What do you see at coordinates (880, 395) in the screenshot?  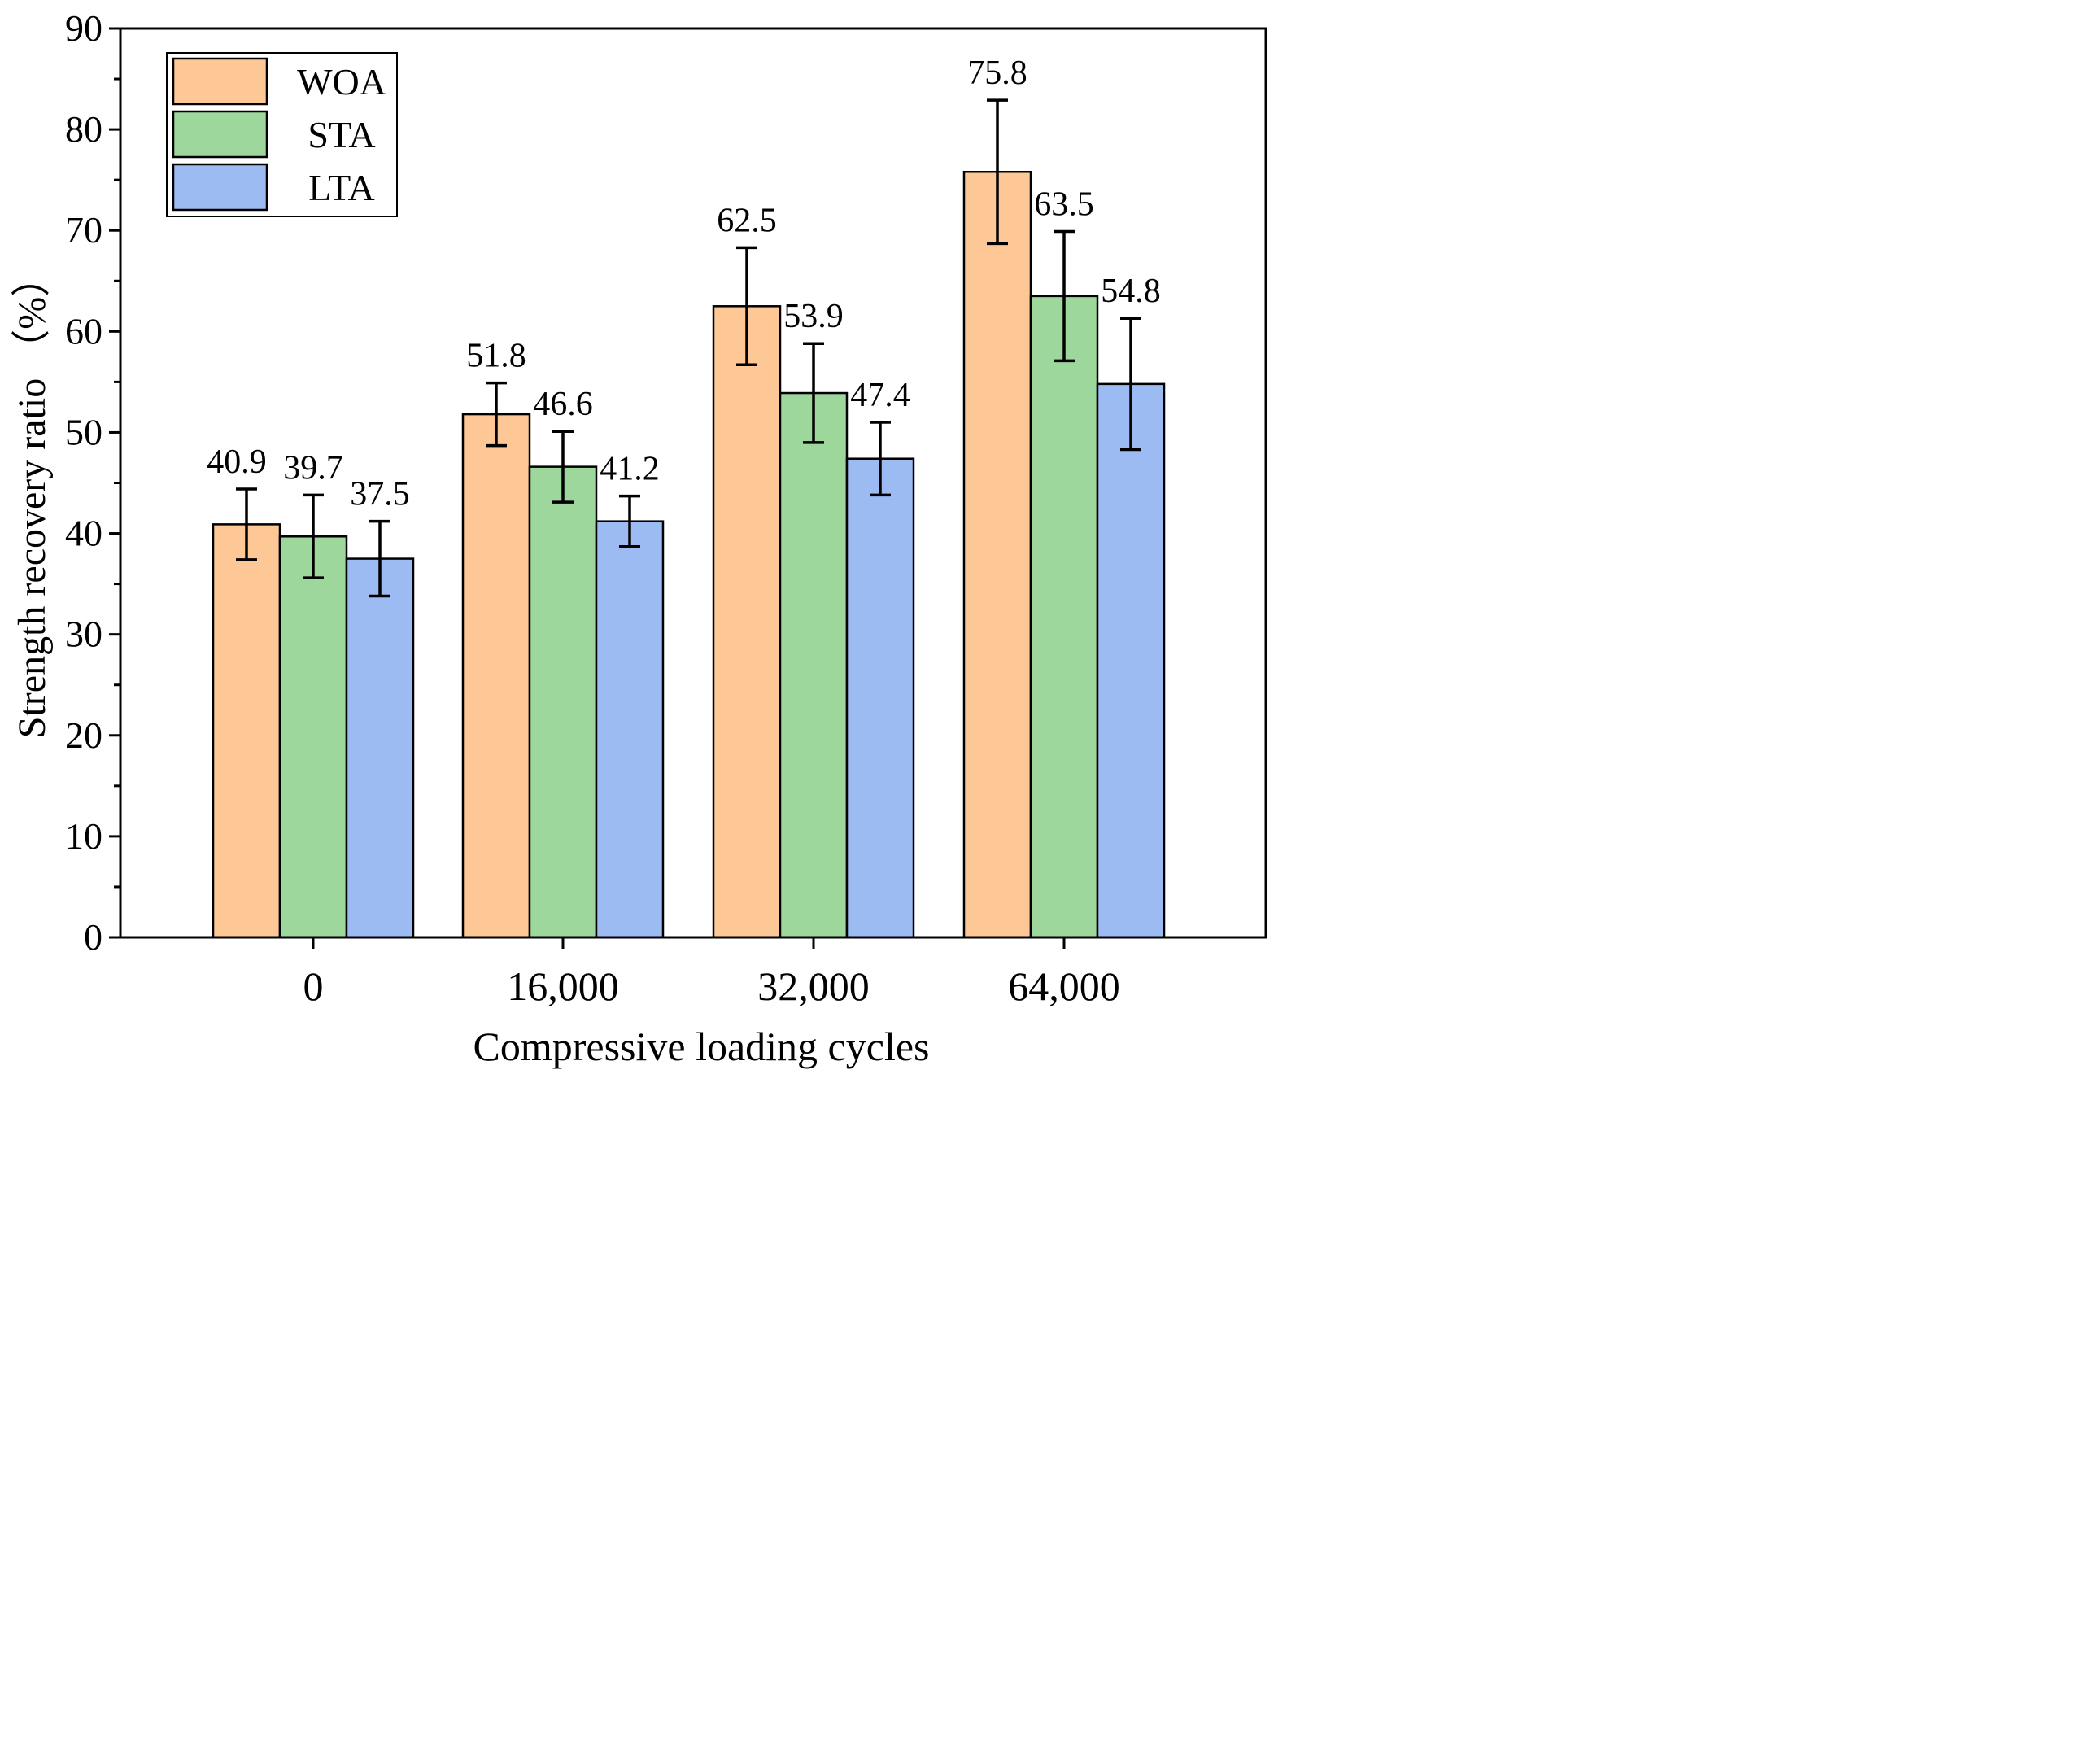 I see `data-label-lta-2: 47.4` at bounding box center [880, 395].